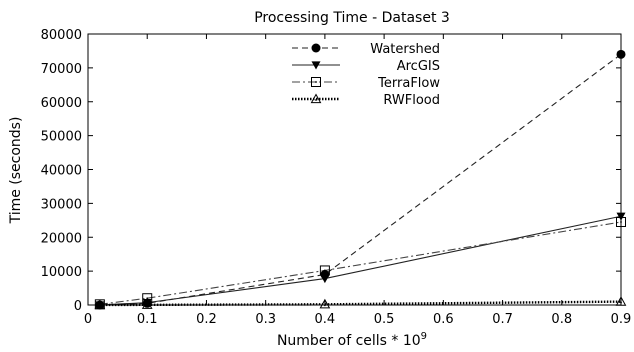 This screenshot has height=352, width=634. Describe the element at coordinates (61, 272) in the screenshot. I see `y-tick-label: 10000` at that location.